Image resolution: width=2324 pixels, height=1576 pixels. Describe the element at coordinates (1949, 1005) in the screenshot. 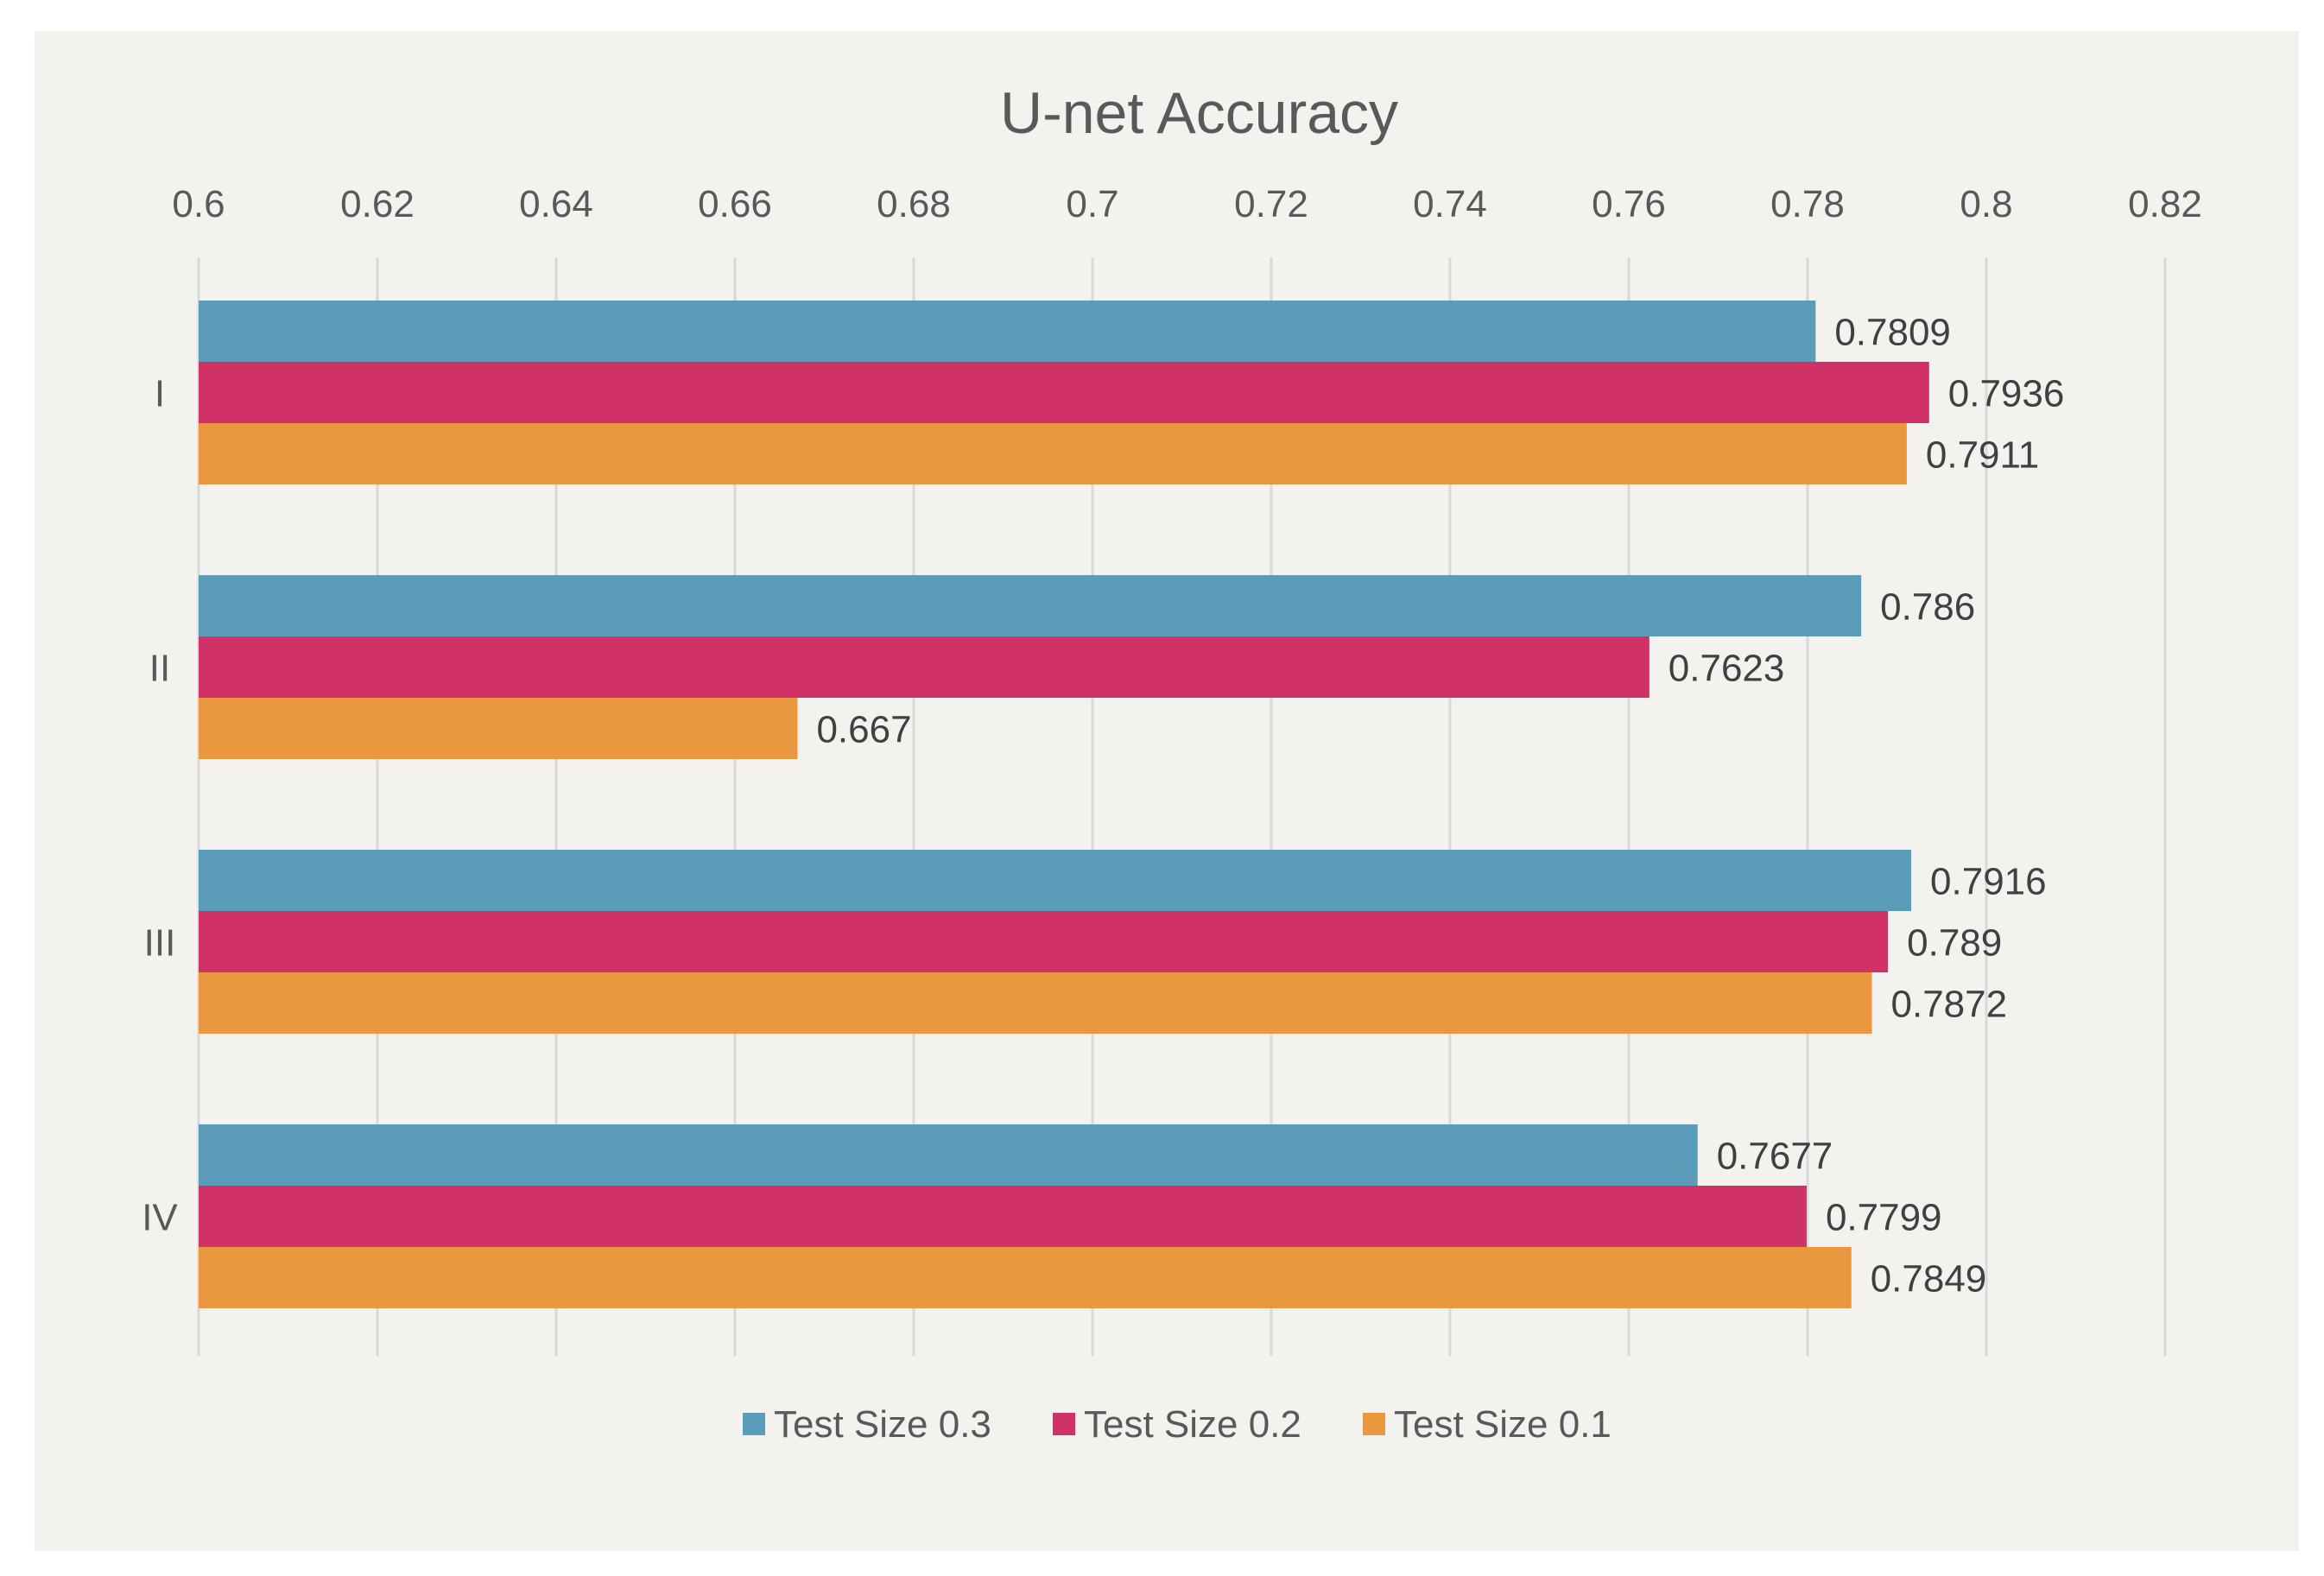

I see `data-label: 0.7872` at that location.